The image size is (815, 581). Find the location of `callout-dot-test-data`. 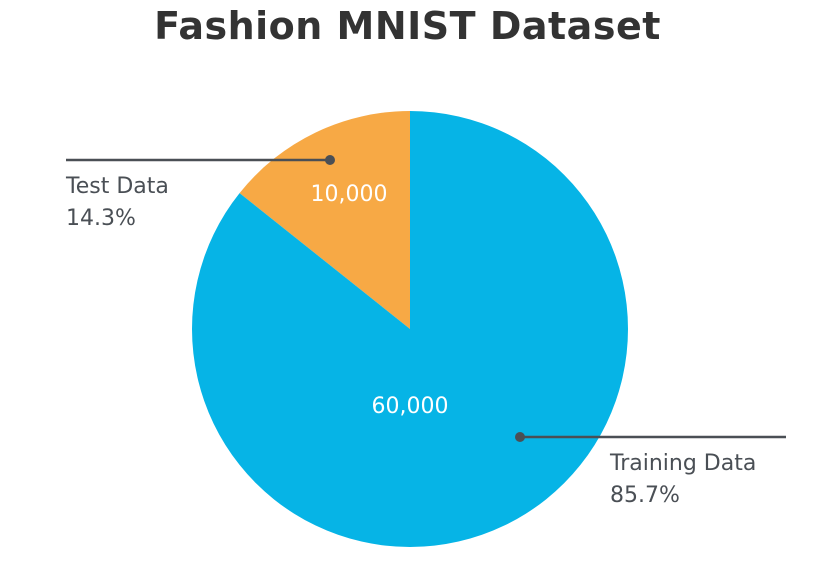

callout-dot-test-data is located at coordinates (330, 160).